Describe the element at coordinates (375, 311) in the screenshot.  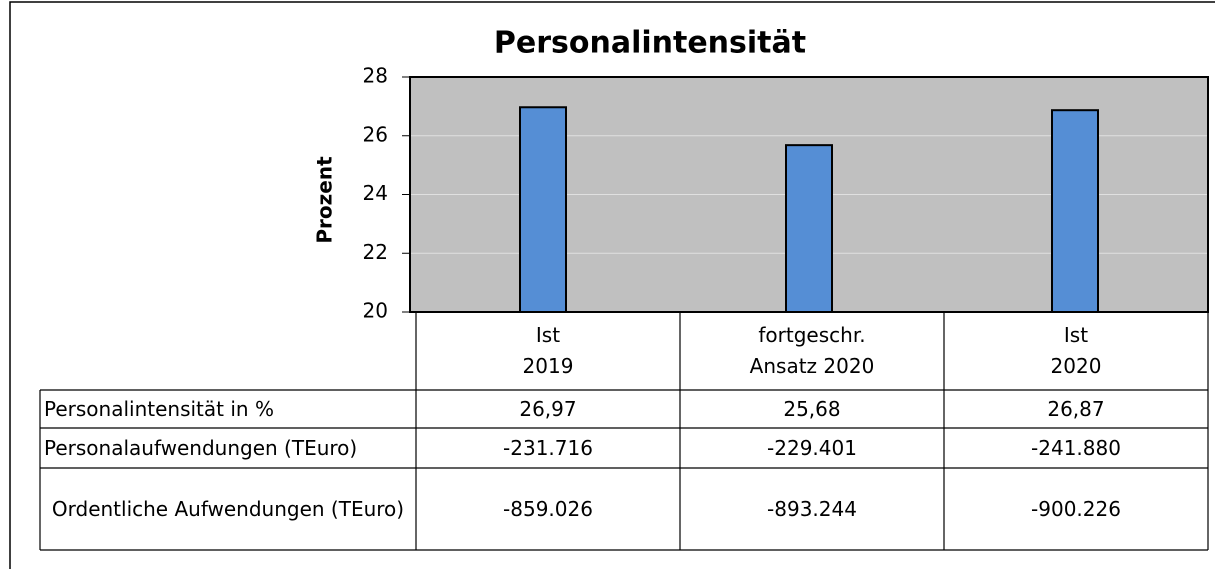
I see `y-tick-label: 20` at that location.